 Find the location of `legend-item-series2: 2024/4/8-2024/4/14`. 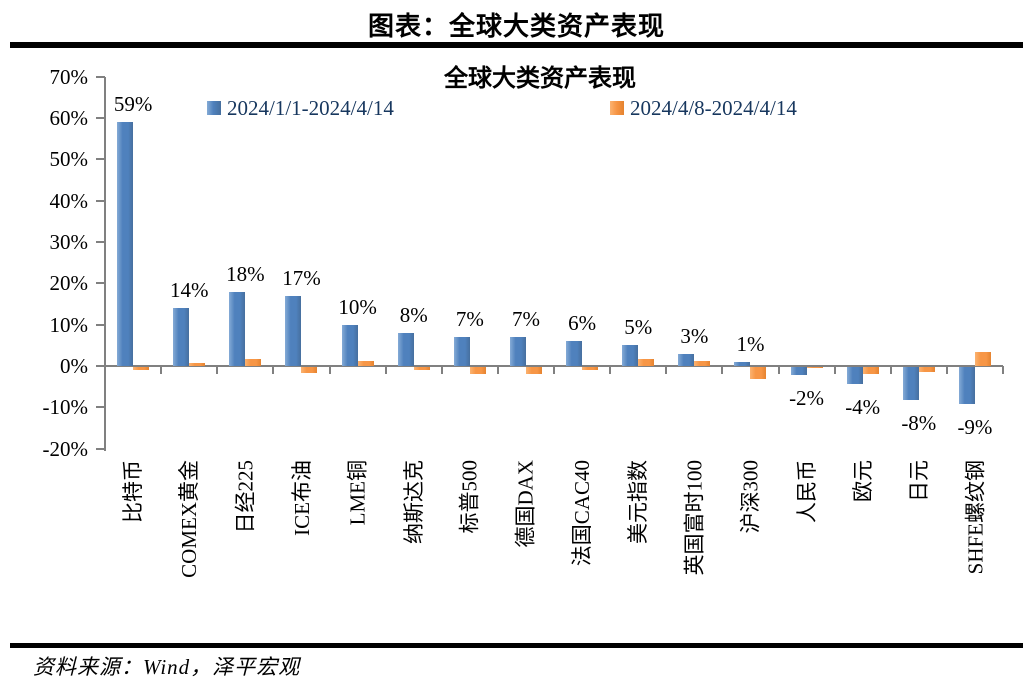

legend-item-series2: 2024/4/8-2024/4/14 is located at coordinates (703, 108).